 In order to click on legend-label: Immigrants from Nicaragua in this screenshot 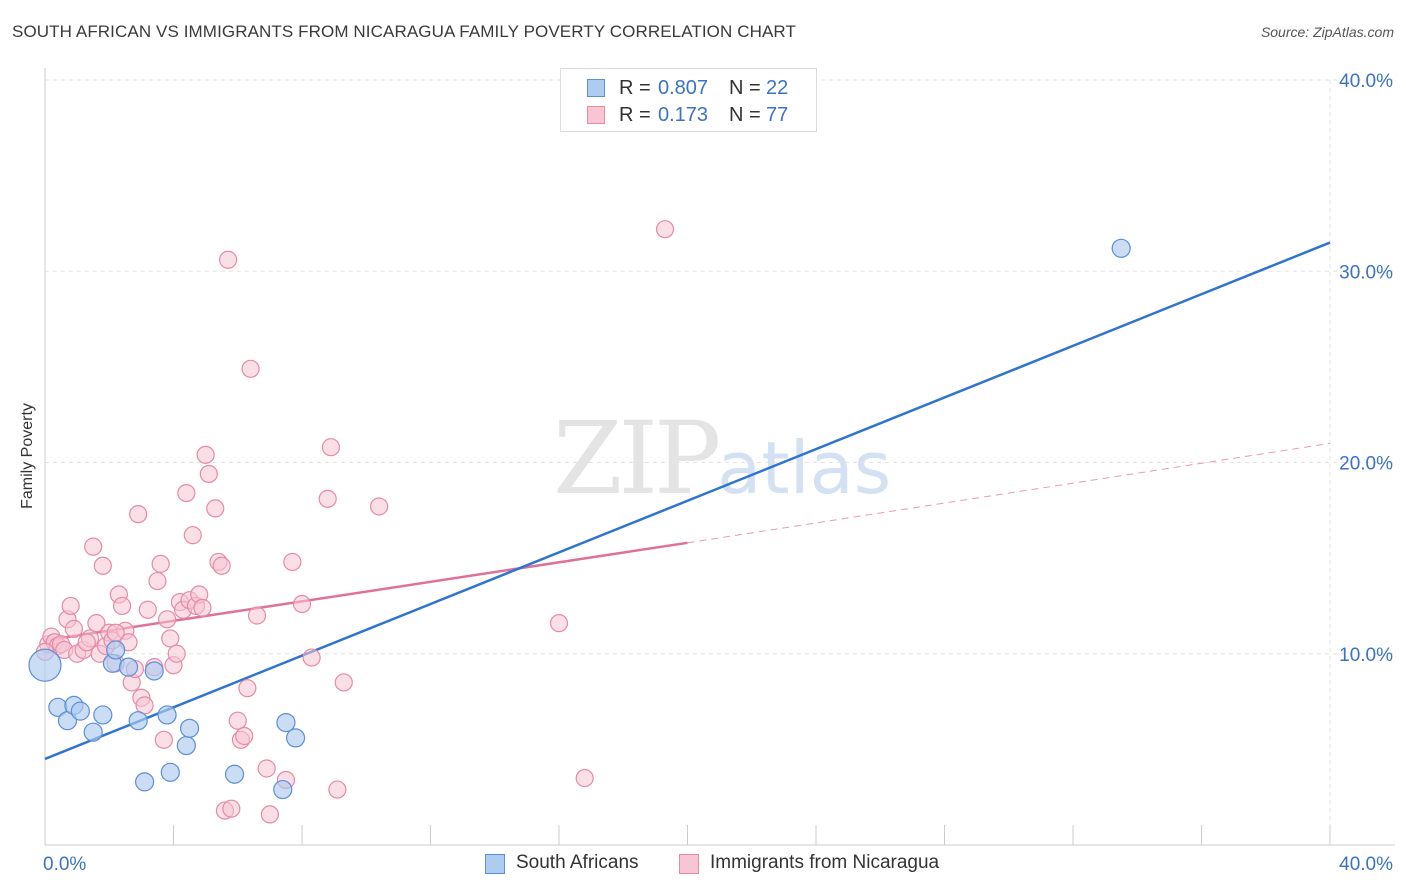, I will do `click(825, 862)`.